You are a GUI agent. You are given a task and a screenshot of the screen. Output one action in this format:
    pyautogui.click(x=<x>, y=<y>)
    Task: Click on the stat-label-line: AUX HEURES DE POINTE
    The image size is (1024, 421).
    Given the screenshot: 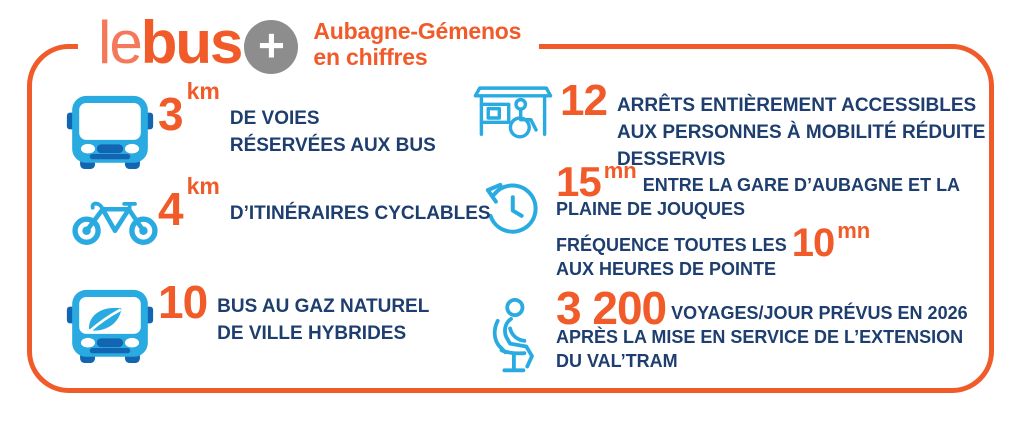 What is the action you would take?
    pyautogui.click(x=666, y=269)
    